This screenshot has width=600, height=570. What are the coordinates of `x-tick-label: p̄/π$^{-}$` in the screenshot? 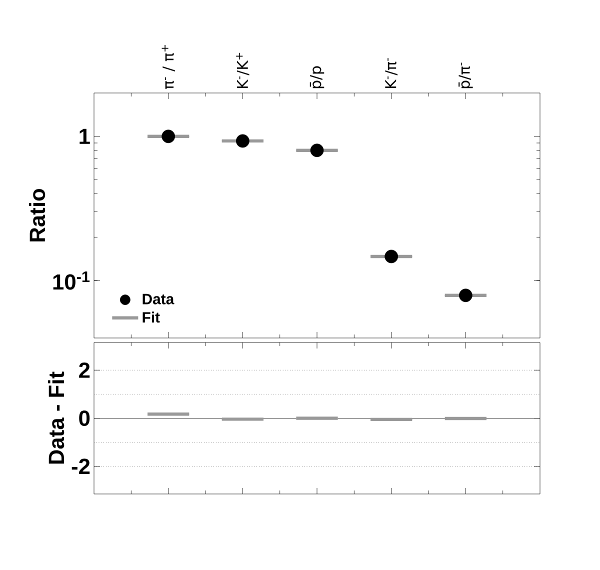 It's located at (465, 75).